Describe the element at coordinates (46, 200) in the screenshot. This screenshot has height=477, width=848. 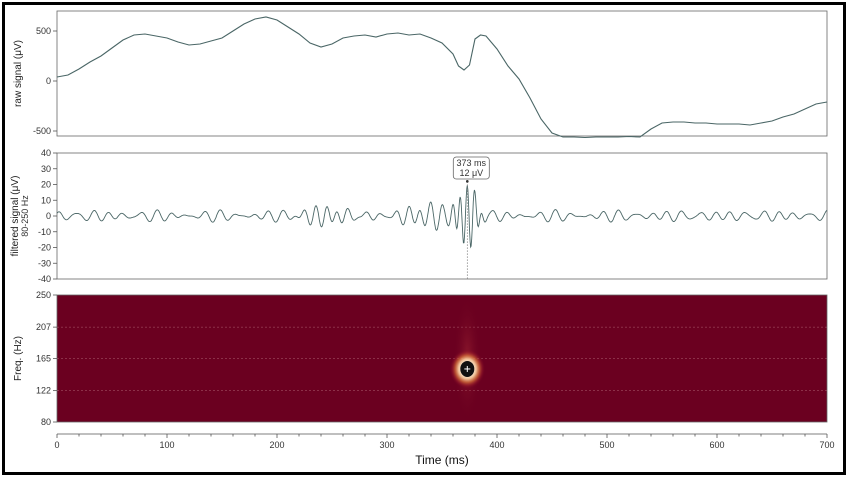
I see `filtered-y-tick-label: 10` at that location.